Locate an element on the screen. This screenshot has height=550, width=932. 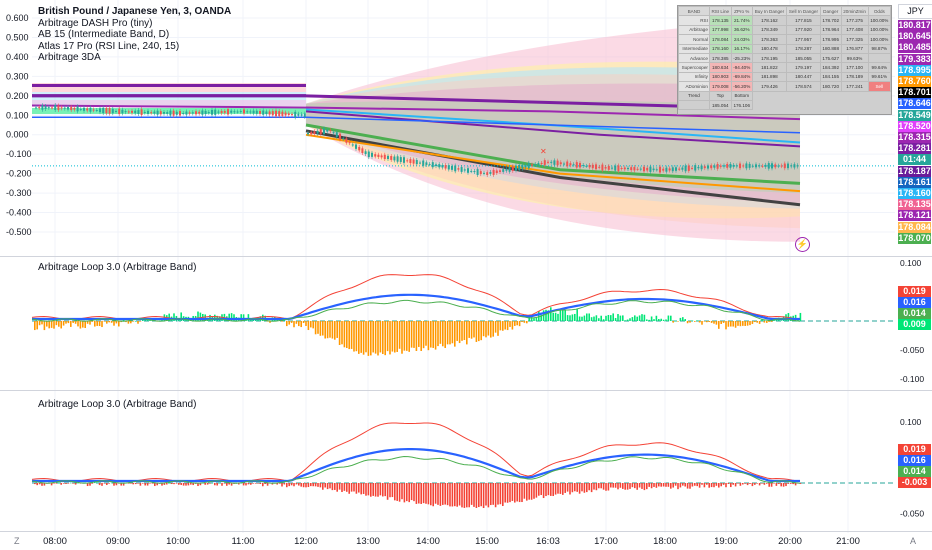
alert-bolt-icon: ⚡ is located at coordinates (802, 244).